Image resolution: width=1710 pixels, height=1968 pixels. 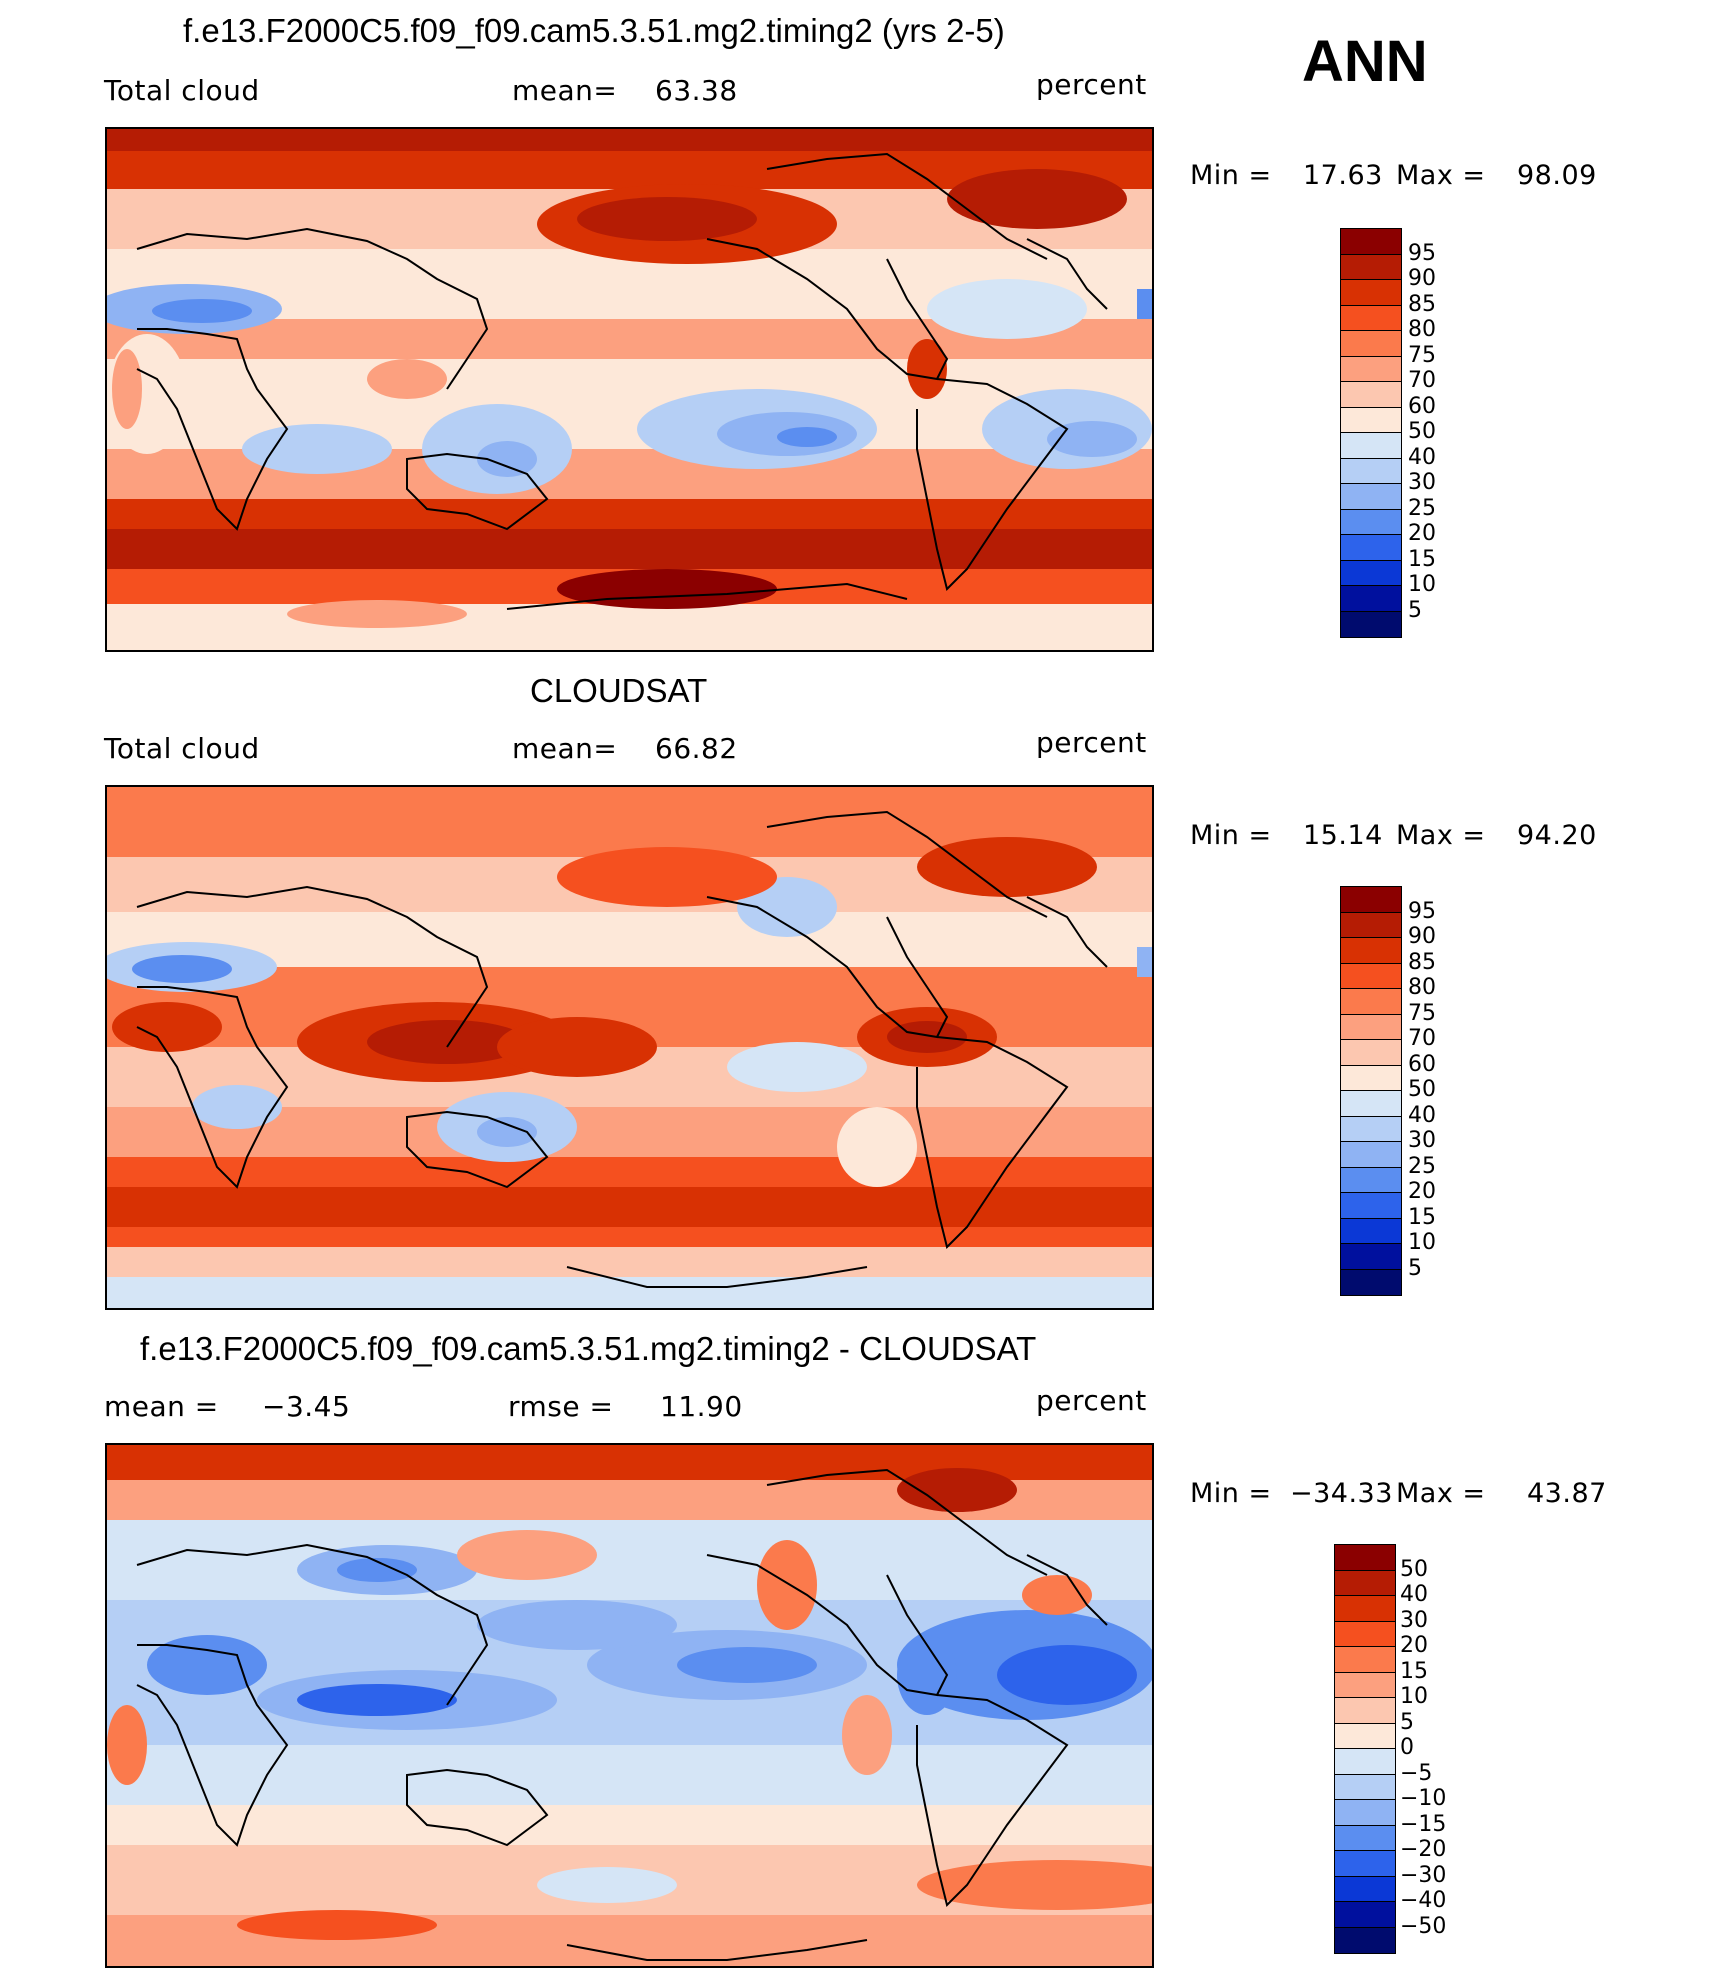 What do you see at coordinates (1365, 61) in the screenshot?
I see `season-label: ANN` at bounding box center [1365, 61].